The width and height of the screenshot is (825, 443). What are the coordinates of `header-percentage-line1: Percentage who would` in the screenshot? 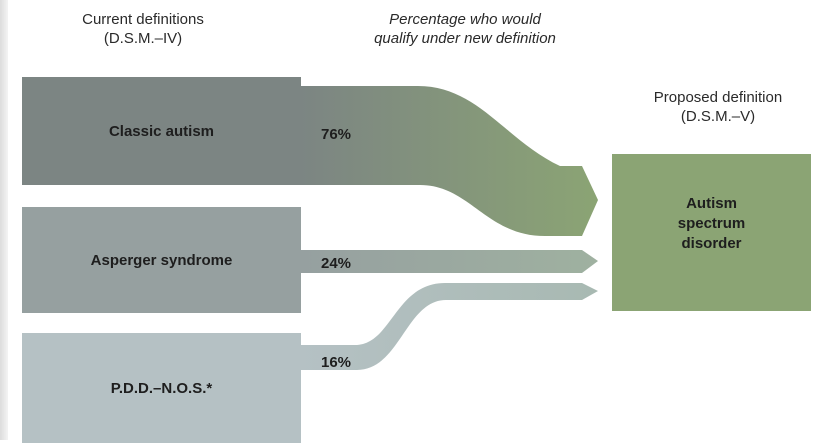 It's located at (465, 19).